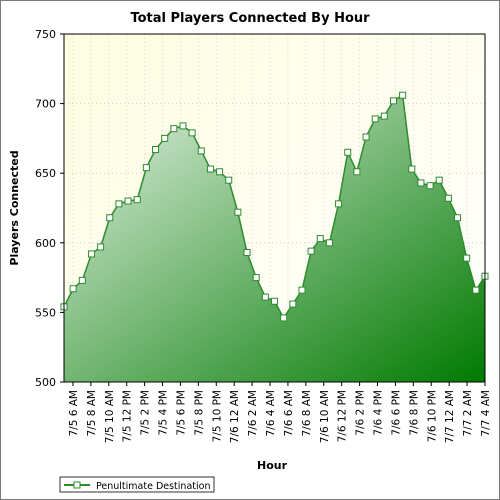 Image resolution: width=500 pixels, height=500 pixels. Describe the element at coordinates (77, 485) in the screenshot. I see `legend-marker-icon` at that location.